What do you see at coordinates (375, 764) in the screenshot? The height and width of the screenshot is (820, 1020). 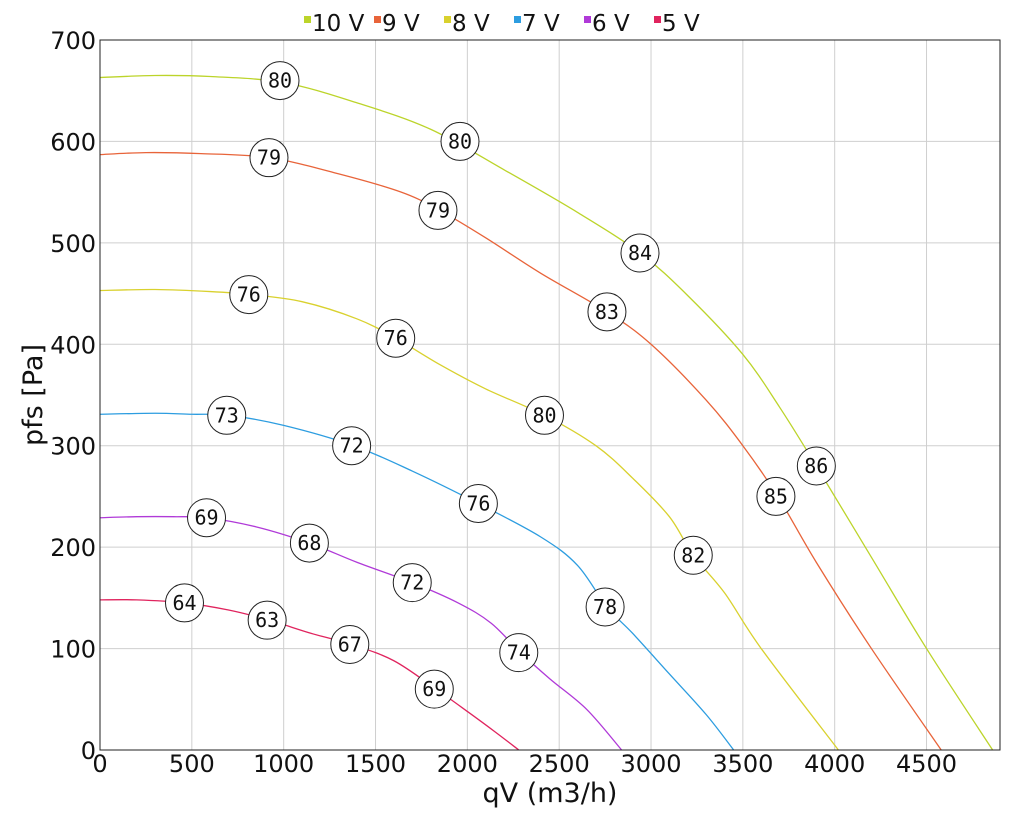 I see `x-tick-label: 1500` at bounding box center [375, 764].